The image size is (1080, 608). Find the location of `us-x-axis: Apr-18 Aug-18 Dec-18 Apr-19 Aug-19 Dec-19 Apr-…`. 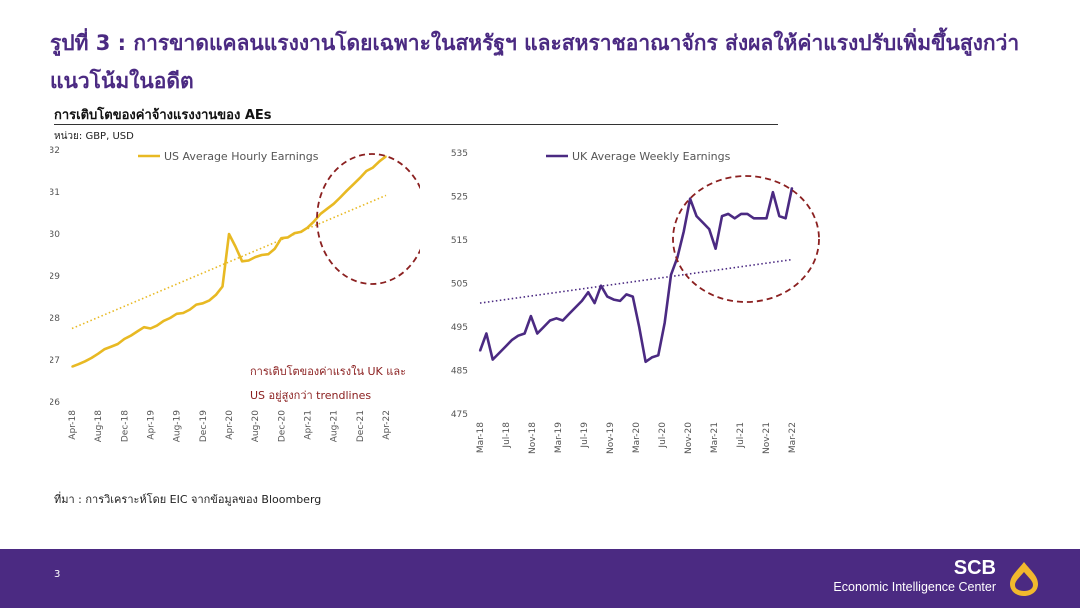

us-x-axis: Apr-18 Aug-18 Dec-18 Apr-19 Aug-19 Dec-19 Apr-… is located at coordinates (230, 426).